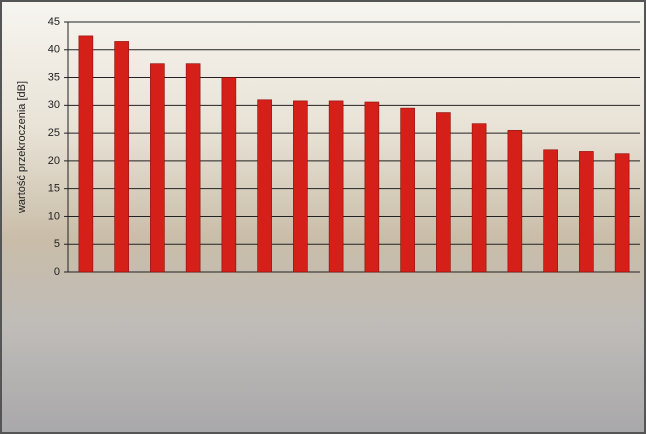 The width and height of the screenshot is (646, 434). What do you see at coordinates (54, 161) in the screenshot?
I see `y-tick-label: 20` at bounding box center [54, 161].